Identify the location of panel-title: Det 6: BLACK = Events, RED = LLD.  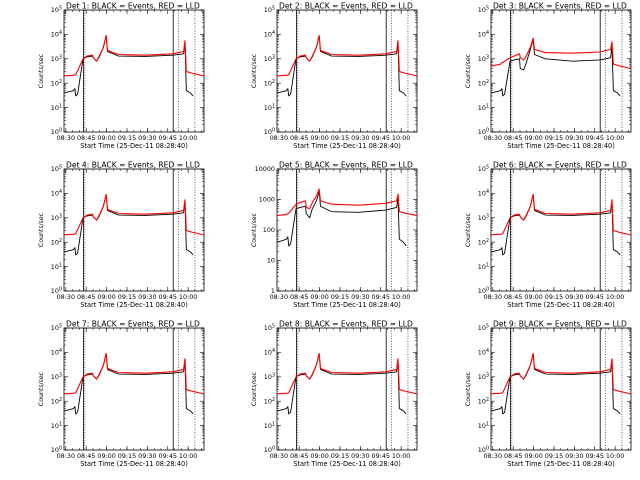
(560, 165).